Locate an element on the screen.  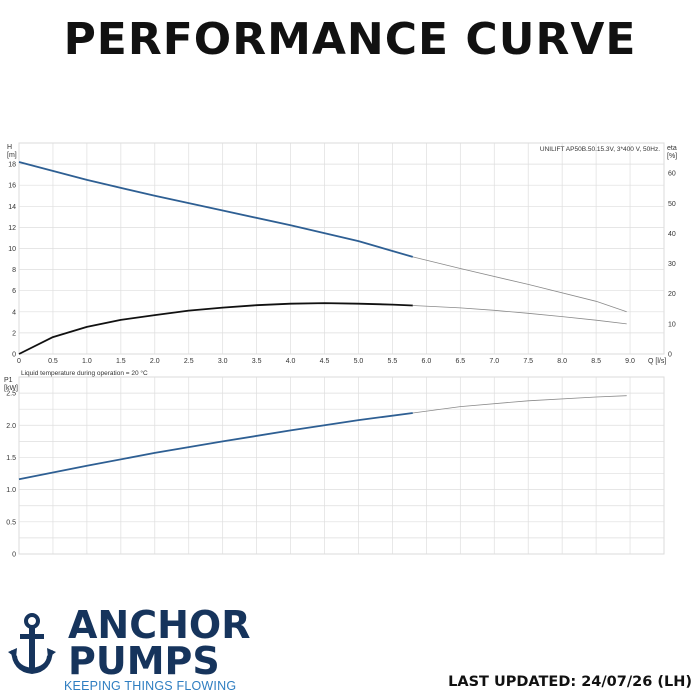
bottom-y-tick-label: 0.5 is located at coordinates (11, 522).